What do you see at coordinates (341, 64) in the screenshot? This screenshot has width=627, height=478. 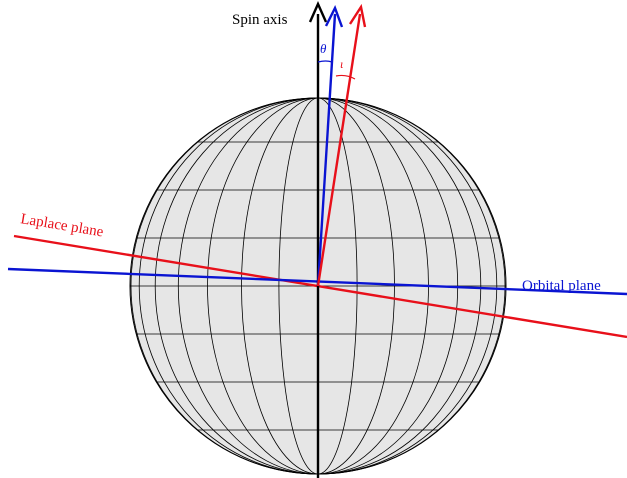 I see `iota-label: ι` at bounding box center [341, 64].